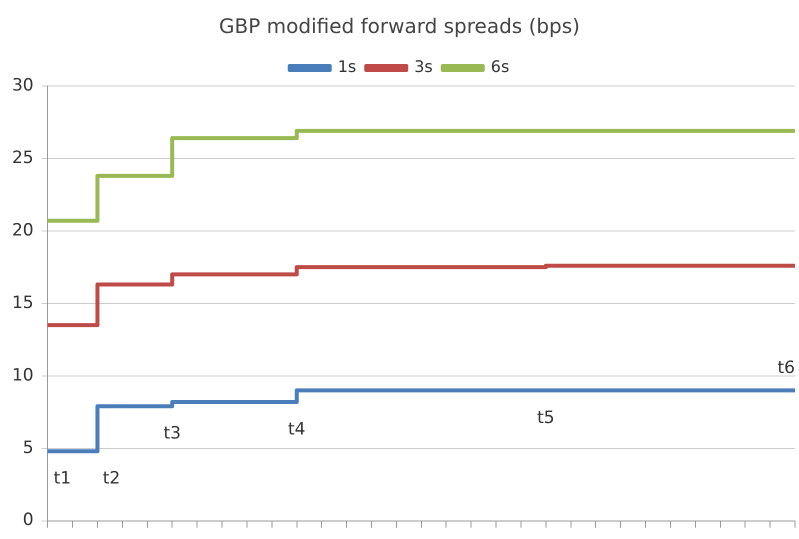 The width and height of the screenshot is (799, 539). What do you see at coordinates (786, 368) in the screenshot?
I see `annotation: t6` at bounding box center [786, 368].